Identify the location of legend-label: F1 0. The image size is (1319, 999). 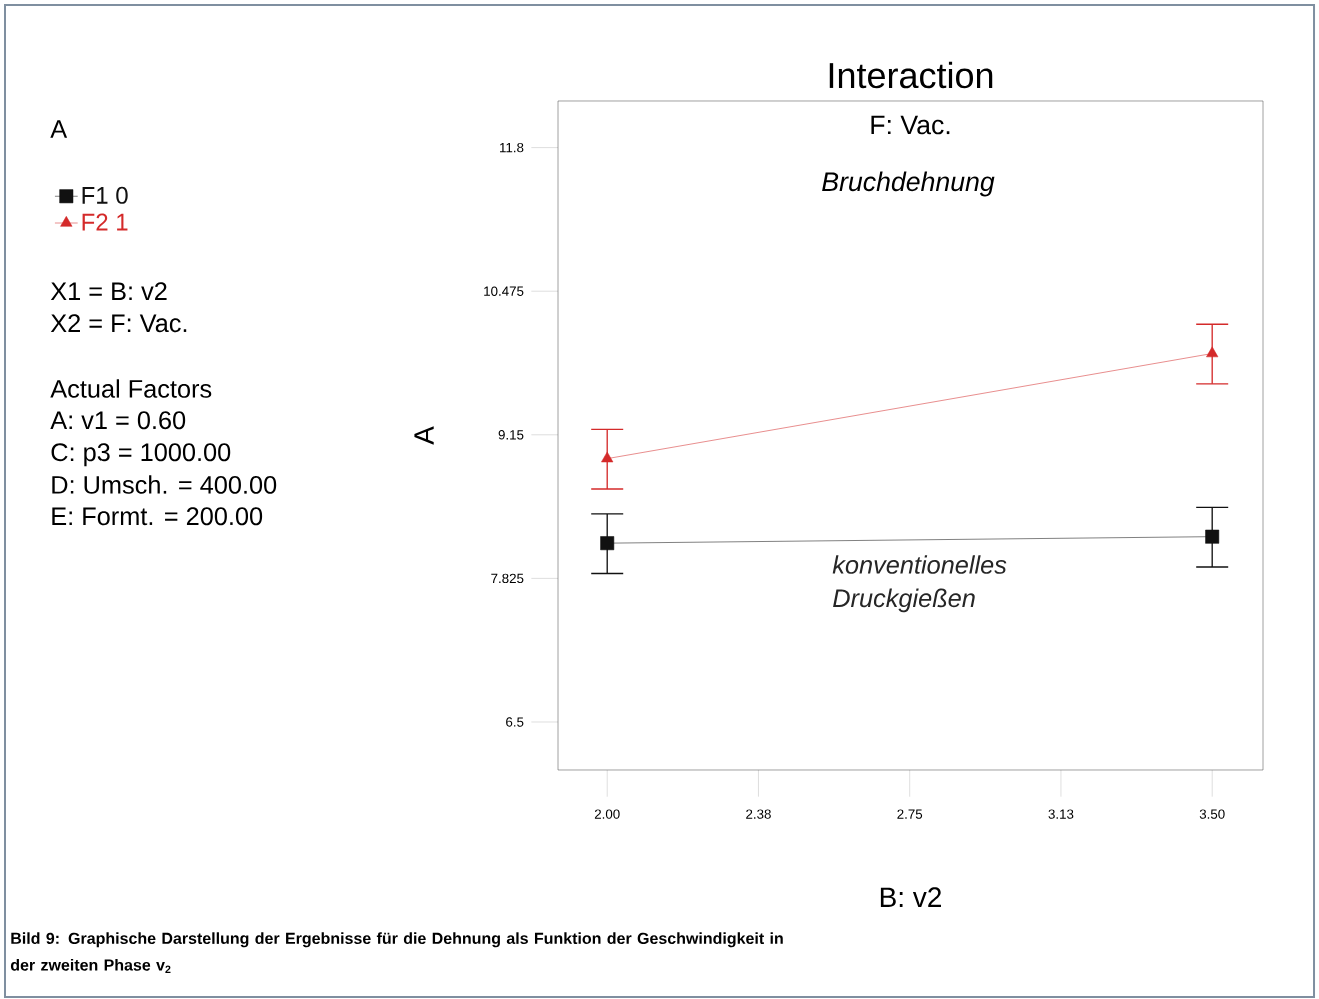
(105, 195).